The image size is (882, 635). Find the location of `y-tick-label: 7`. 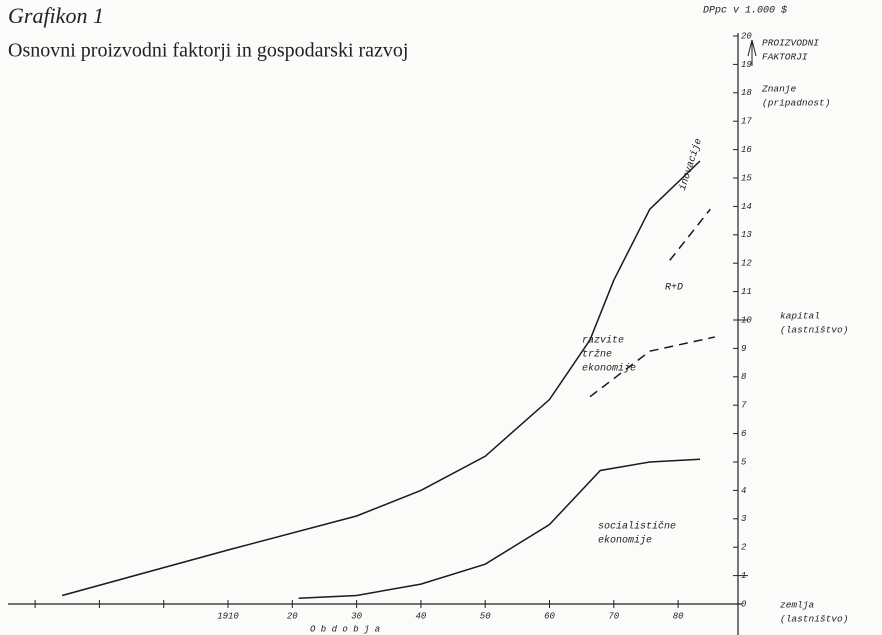

y-tick-label: 7 is located at coordinates (744, 406).